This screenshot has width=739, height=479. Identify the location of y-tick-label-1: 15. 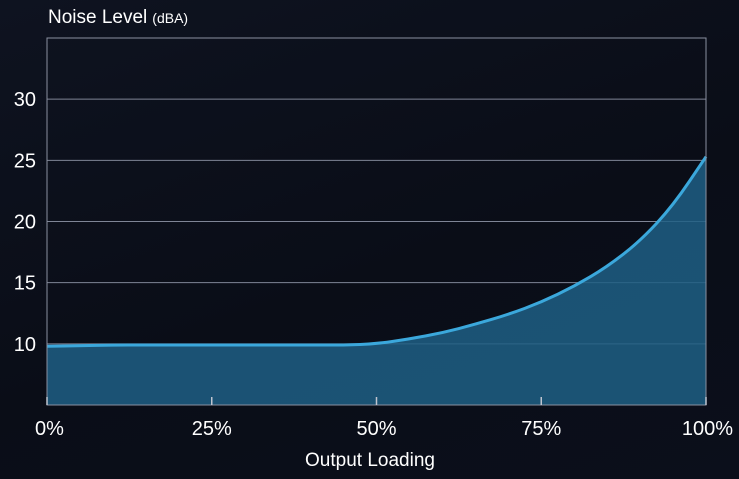
(25, 284).